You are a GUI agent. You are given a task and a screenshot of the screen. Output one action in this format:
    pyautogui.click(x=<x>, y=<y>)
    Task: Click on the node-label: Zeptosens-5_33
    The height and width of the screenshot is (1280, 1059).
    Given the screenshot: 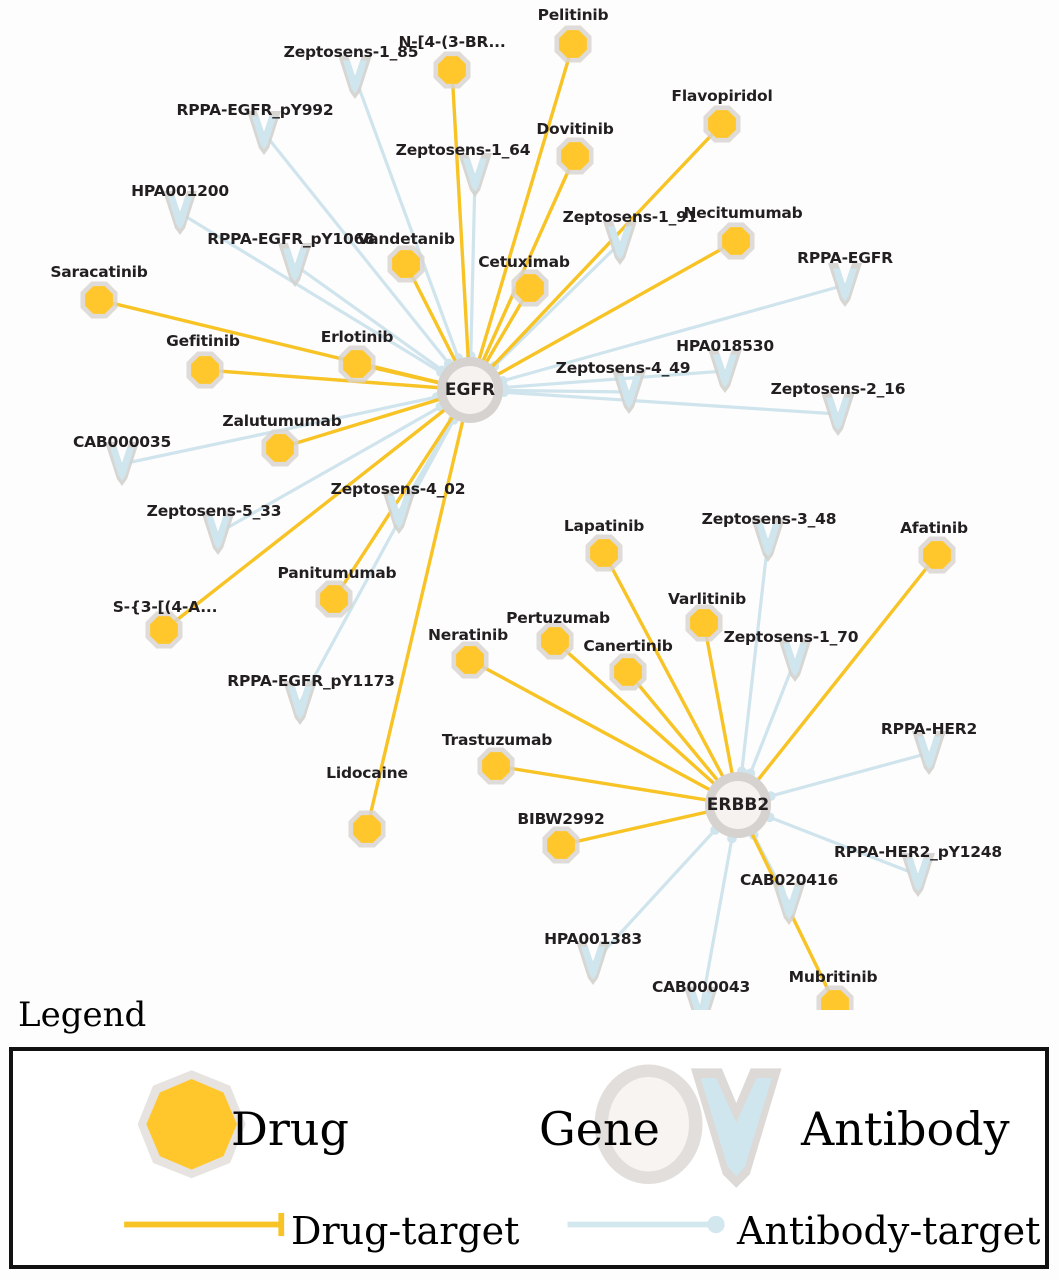 What is the action you would take?
    pyautogui.click(x=214, y=511)
    